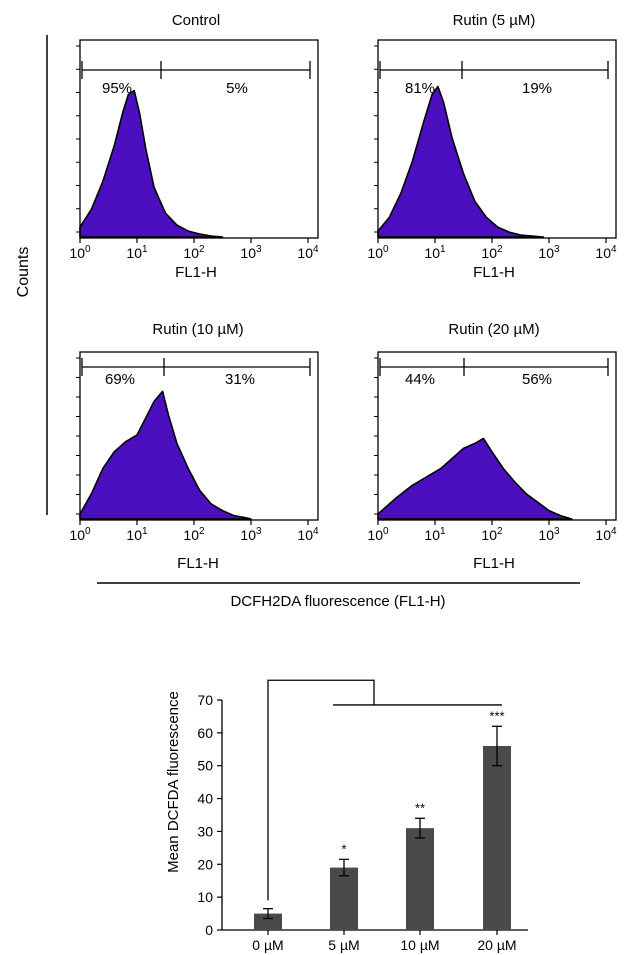 This screenshot has width=638, height=955. Describe the element at coordinates (321, 790) in the screenshot. I see `comparison-bracket` at that location.